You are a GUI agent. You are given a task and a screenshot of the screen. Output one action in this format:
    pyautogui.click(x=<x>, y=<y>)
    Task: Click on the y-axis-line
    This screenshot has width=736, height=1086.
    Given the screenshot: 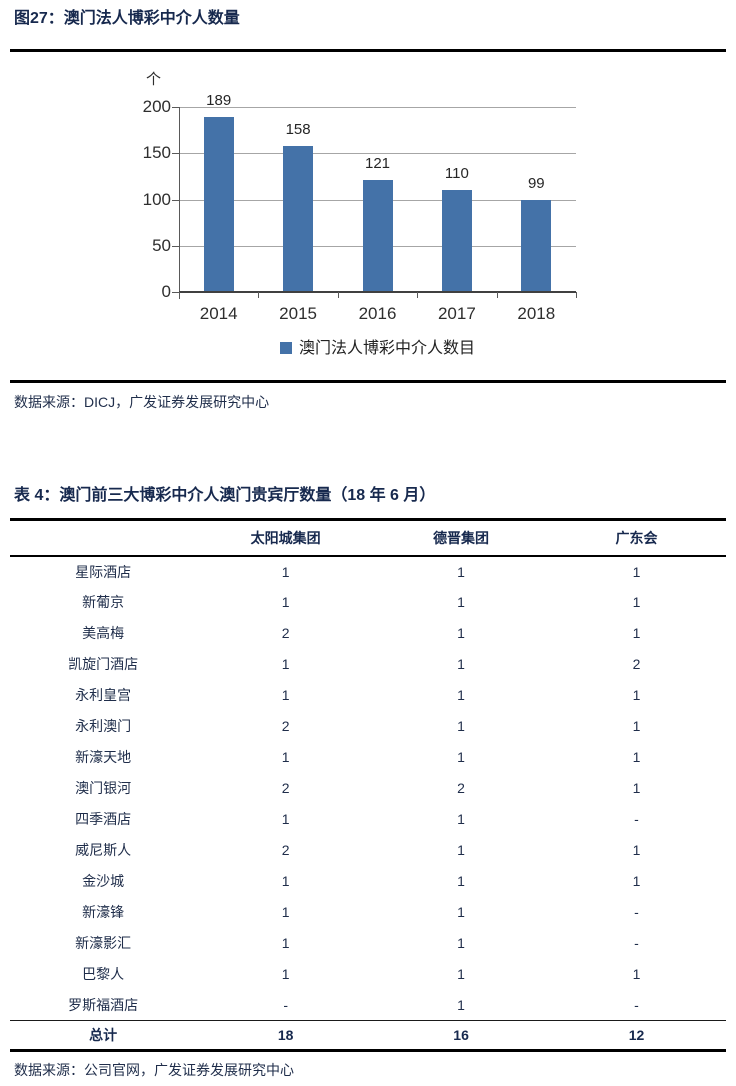 What is the action you would take?
    pyautogui.click(x=179, y=203)
    